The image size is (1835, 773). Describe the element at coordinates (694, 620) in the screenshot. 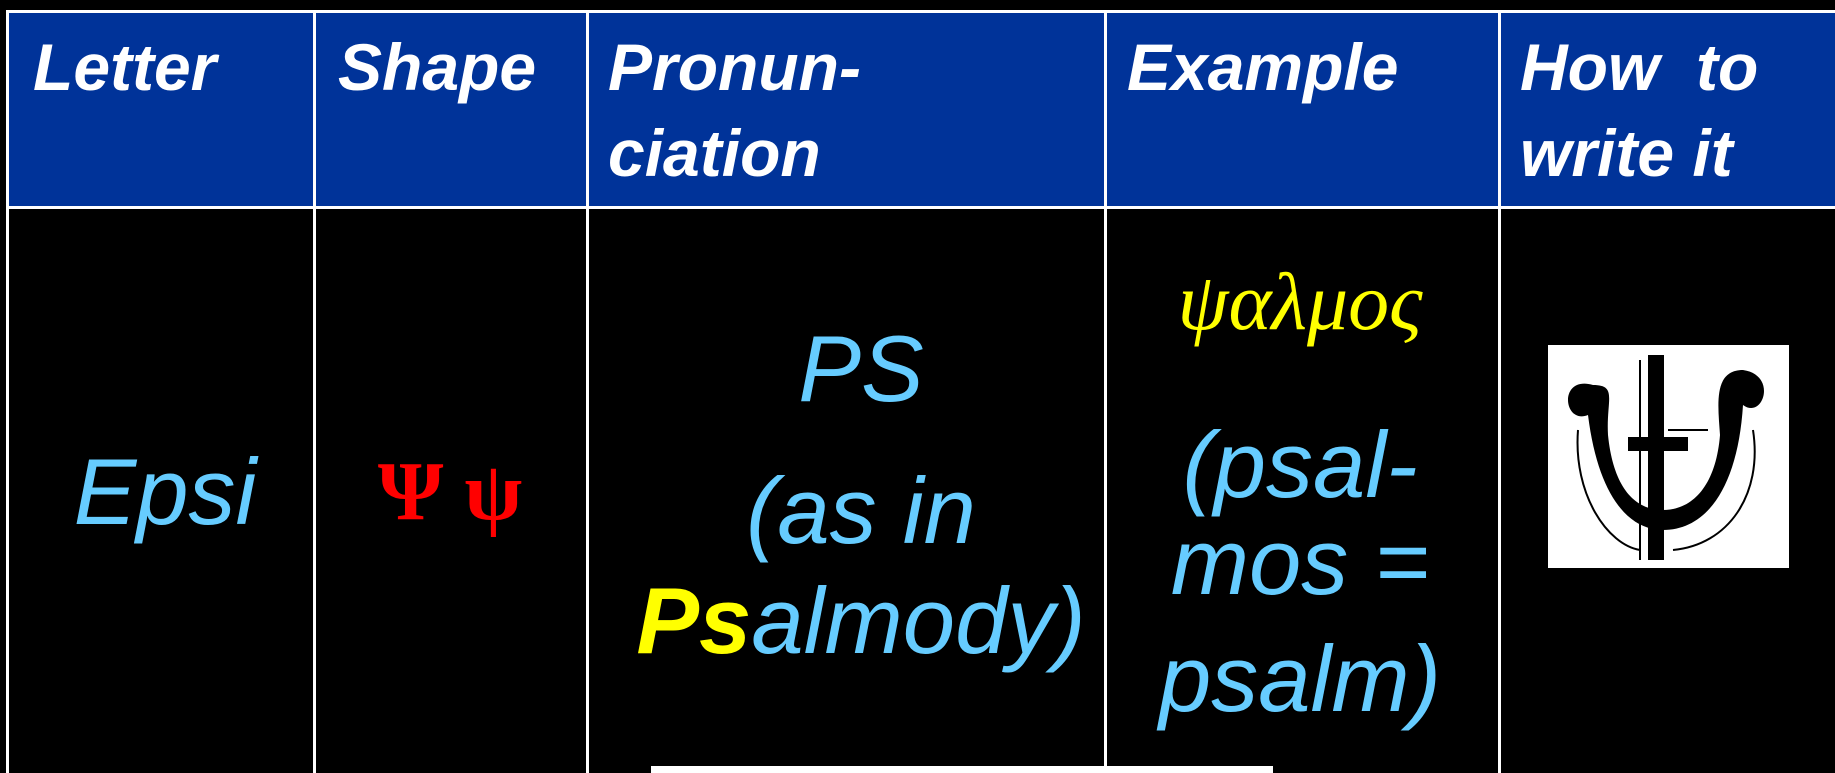

I see `highlight: Ps` at that location.